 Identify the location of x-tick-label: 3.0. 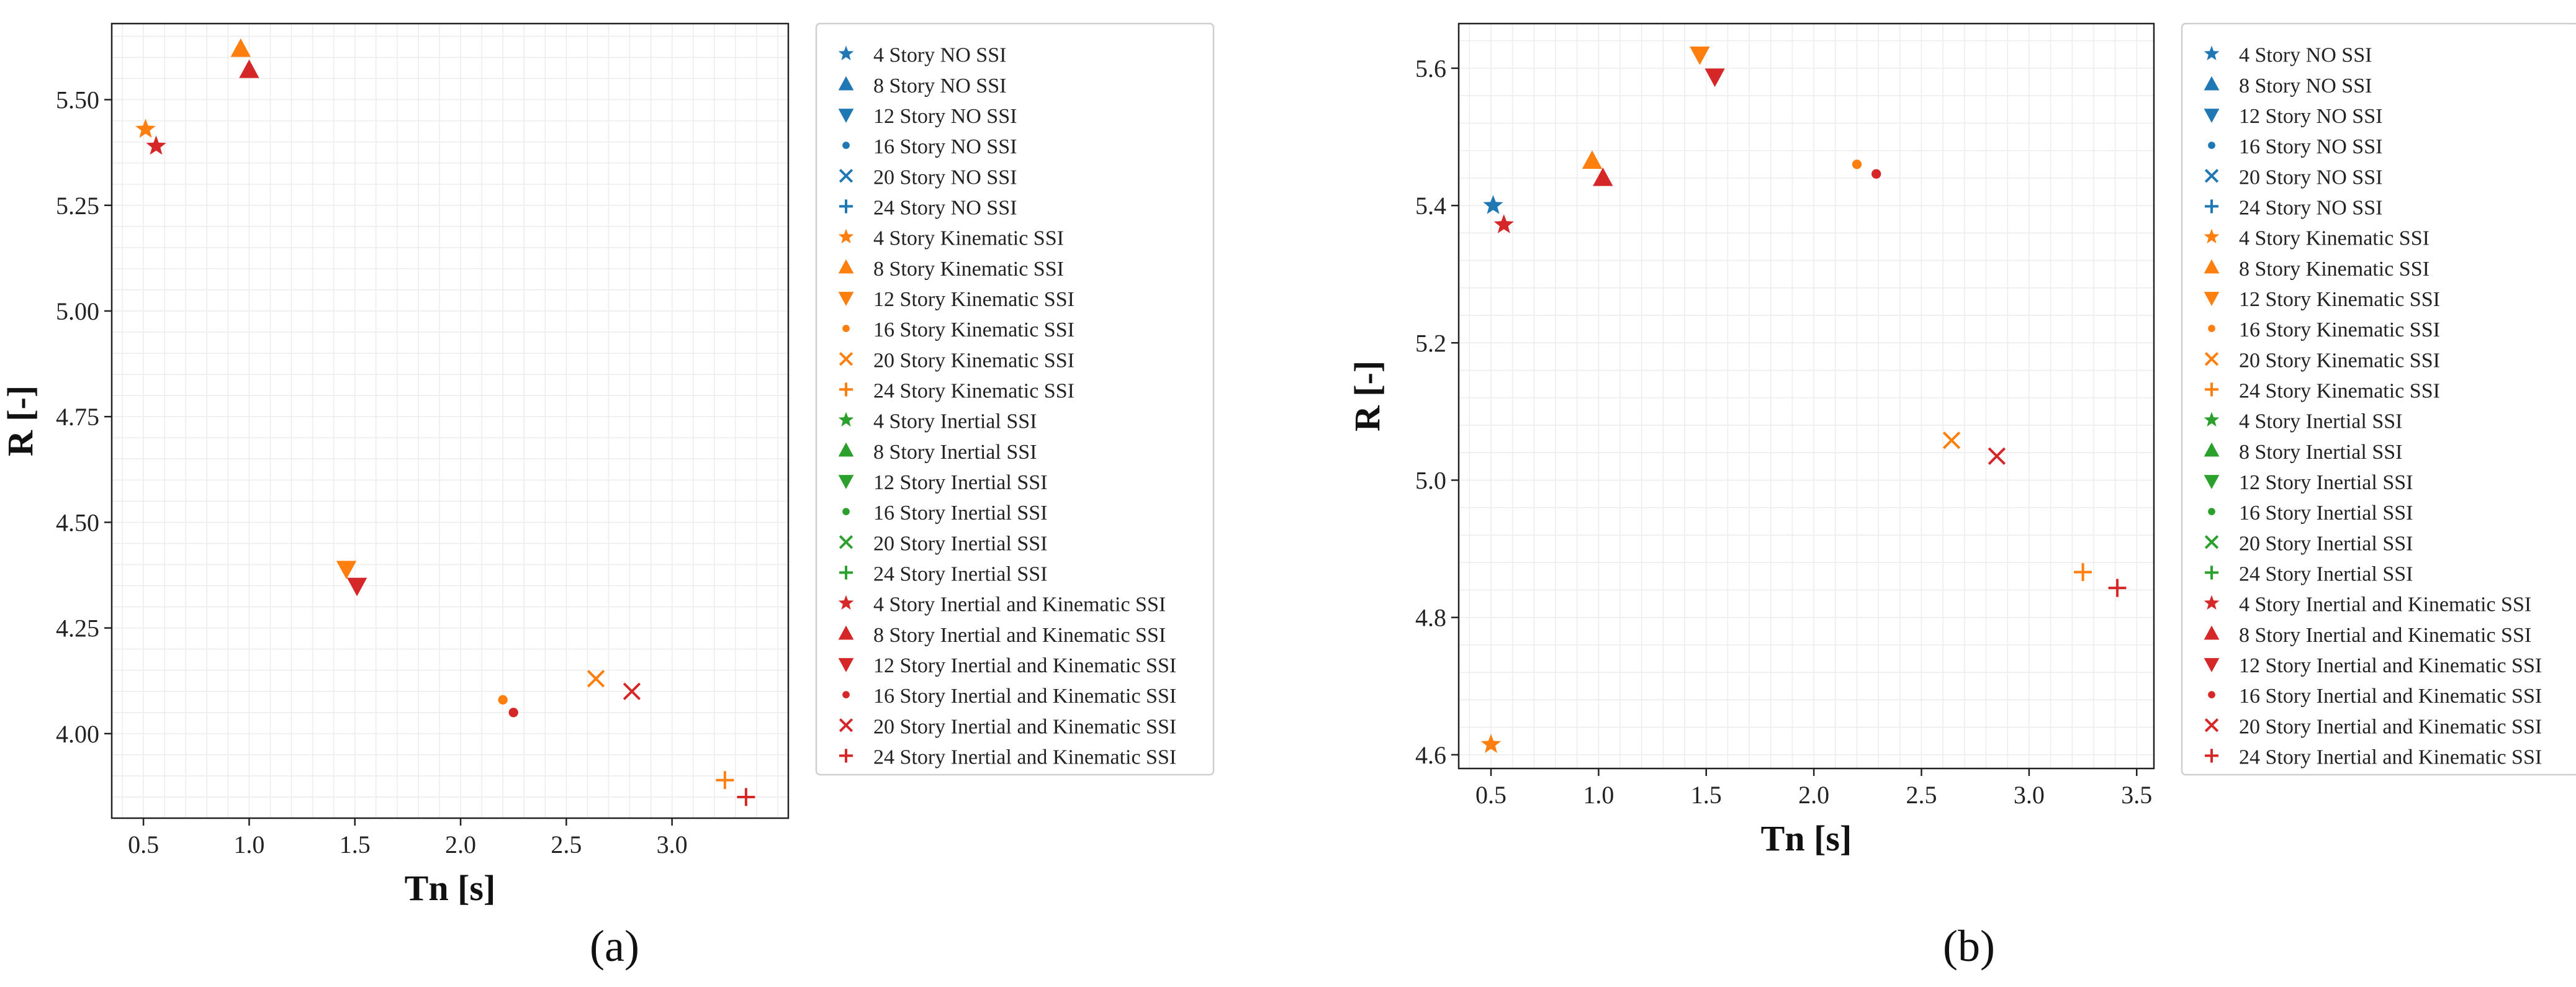
(2029, 795).